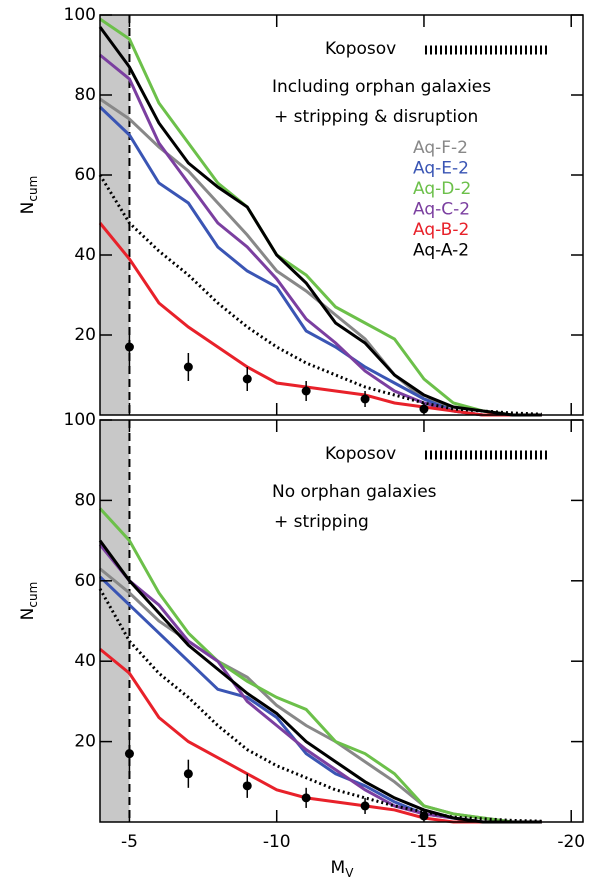  Describe the element at coordinates (441, 210) in the screenshot. I see `legend-entry: Aq-C-2` at that location.